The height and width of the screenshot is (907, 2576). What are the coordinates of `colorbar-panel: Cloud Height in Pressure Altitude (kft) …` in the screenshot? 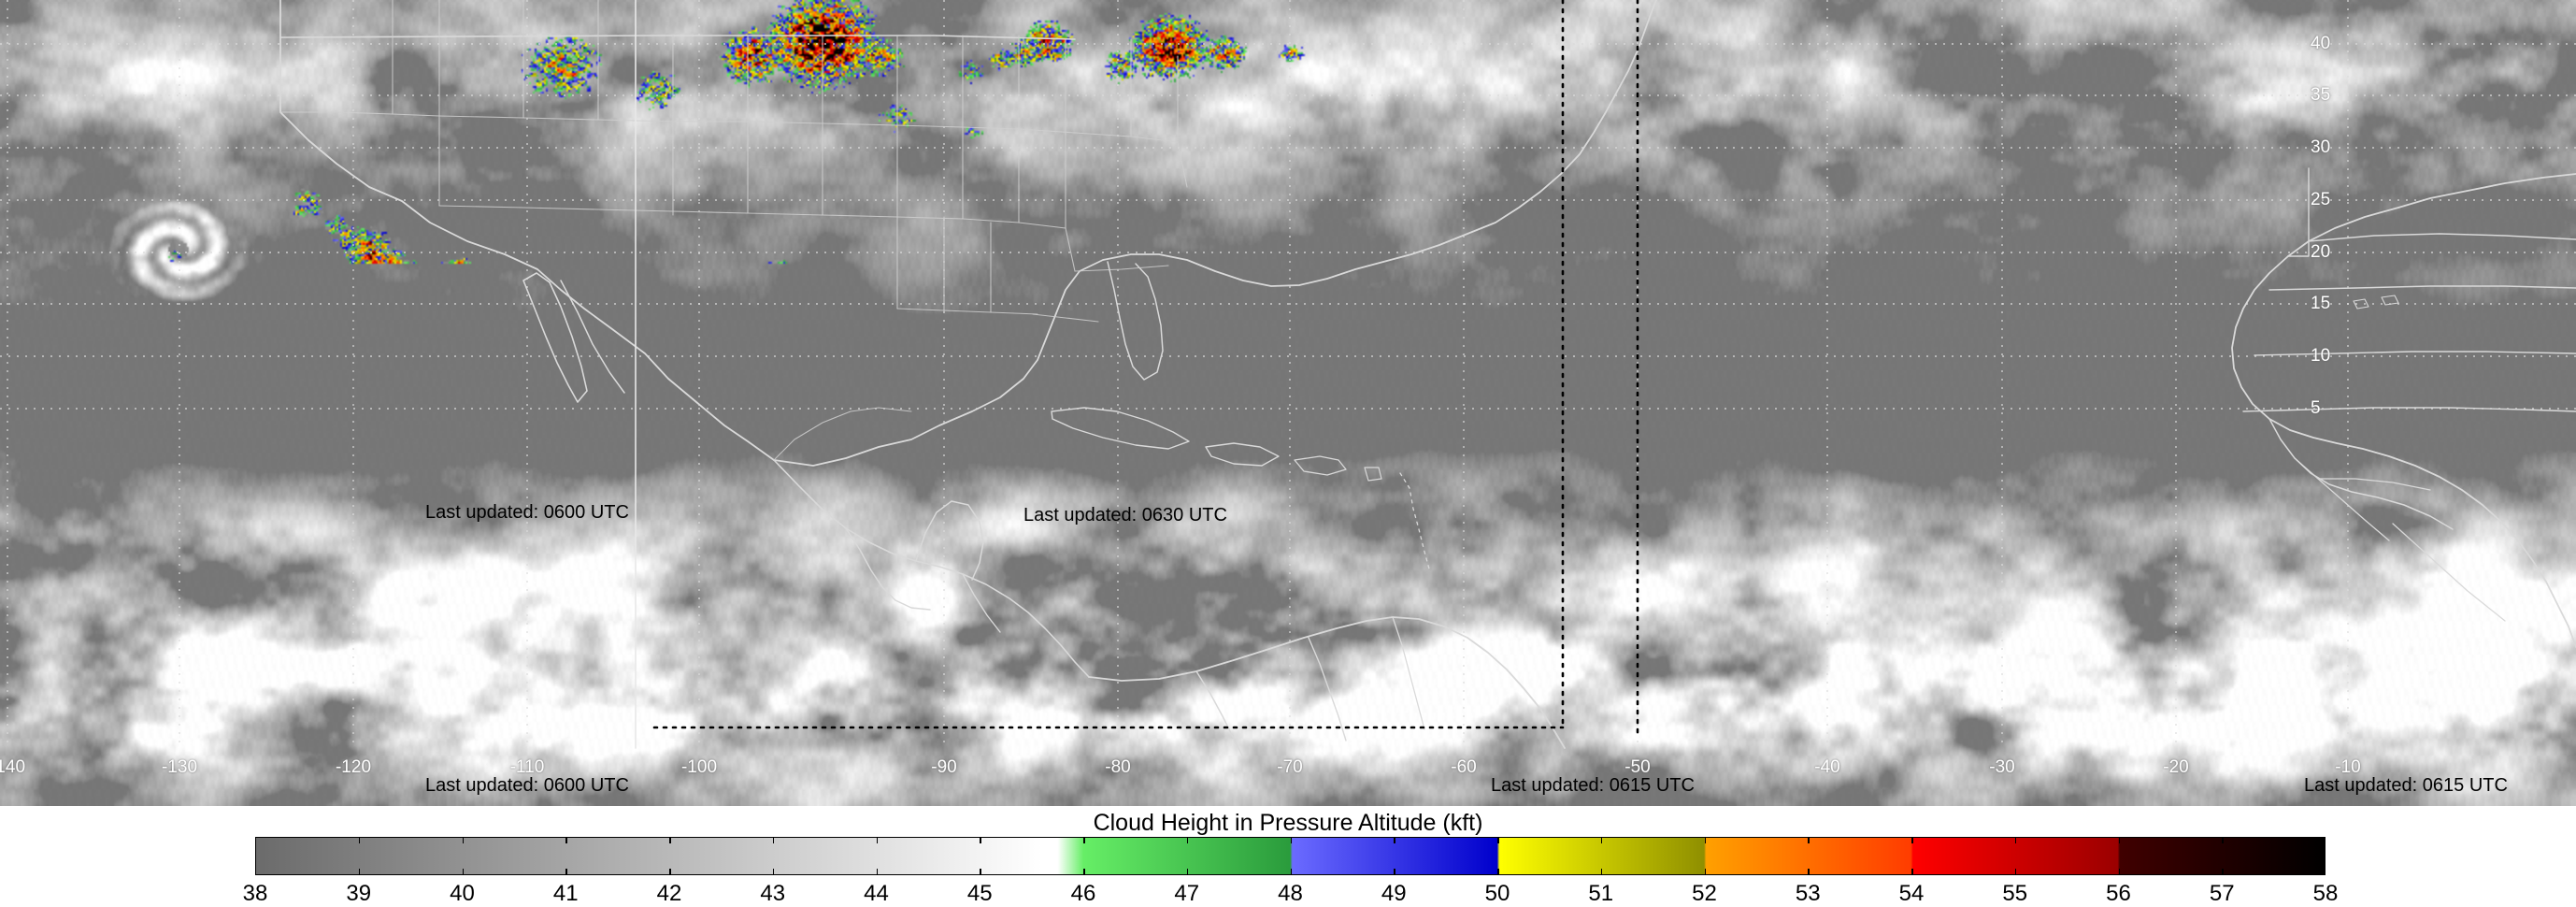 It's located at (1288, 856).